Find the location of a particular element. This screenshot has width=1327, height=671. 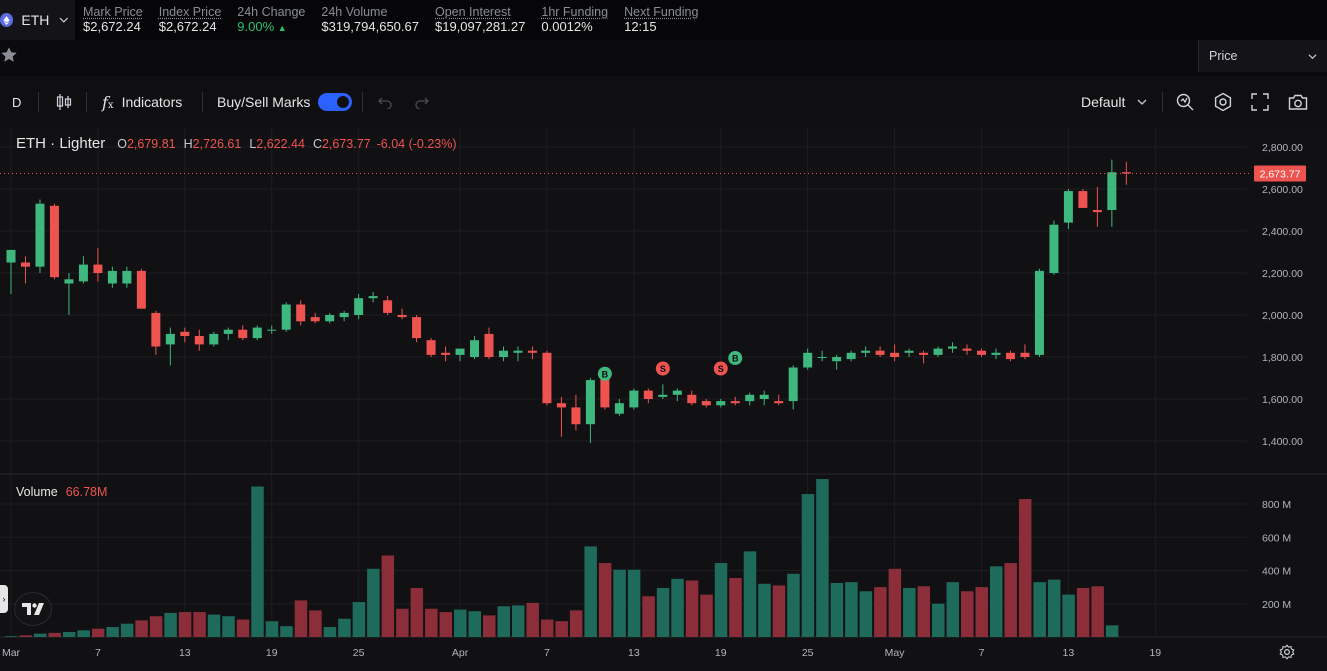

interval-button: D is located at coordinates (16, 102).